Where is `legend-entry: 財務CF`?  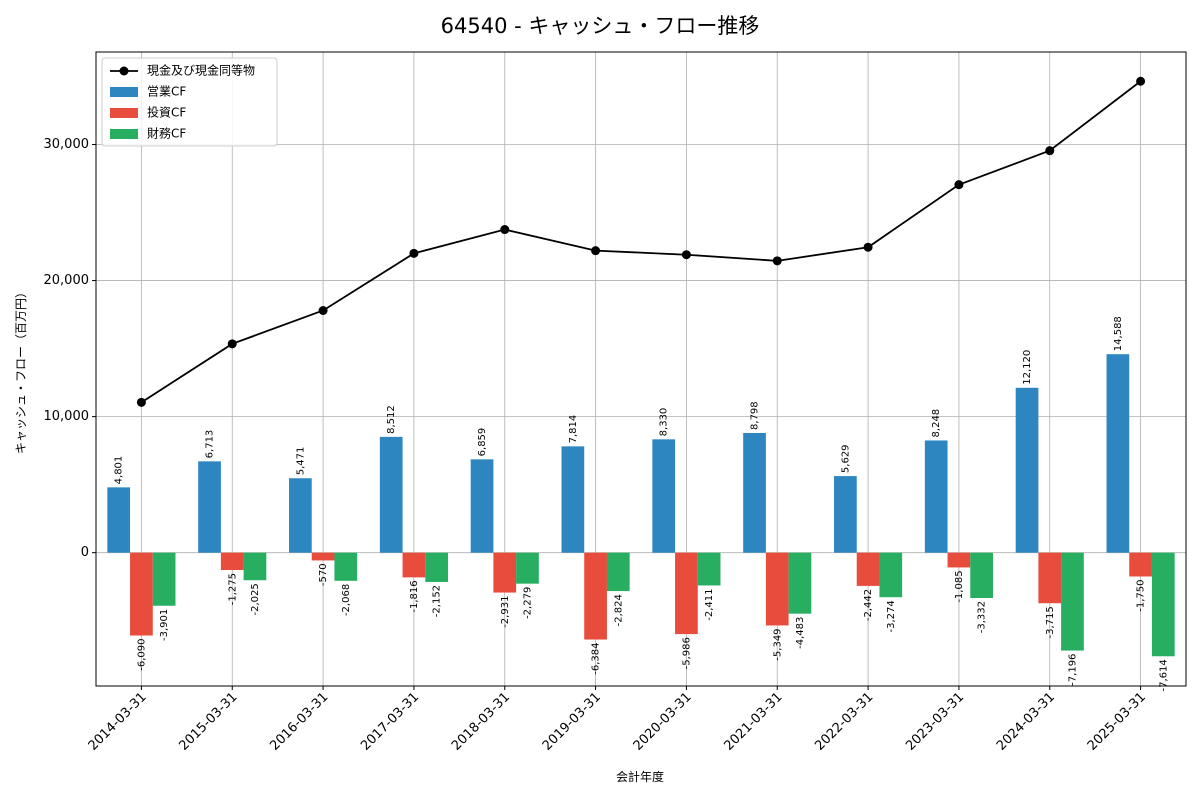
legend-entry: 財務CF is located at coordinates (166, 133).